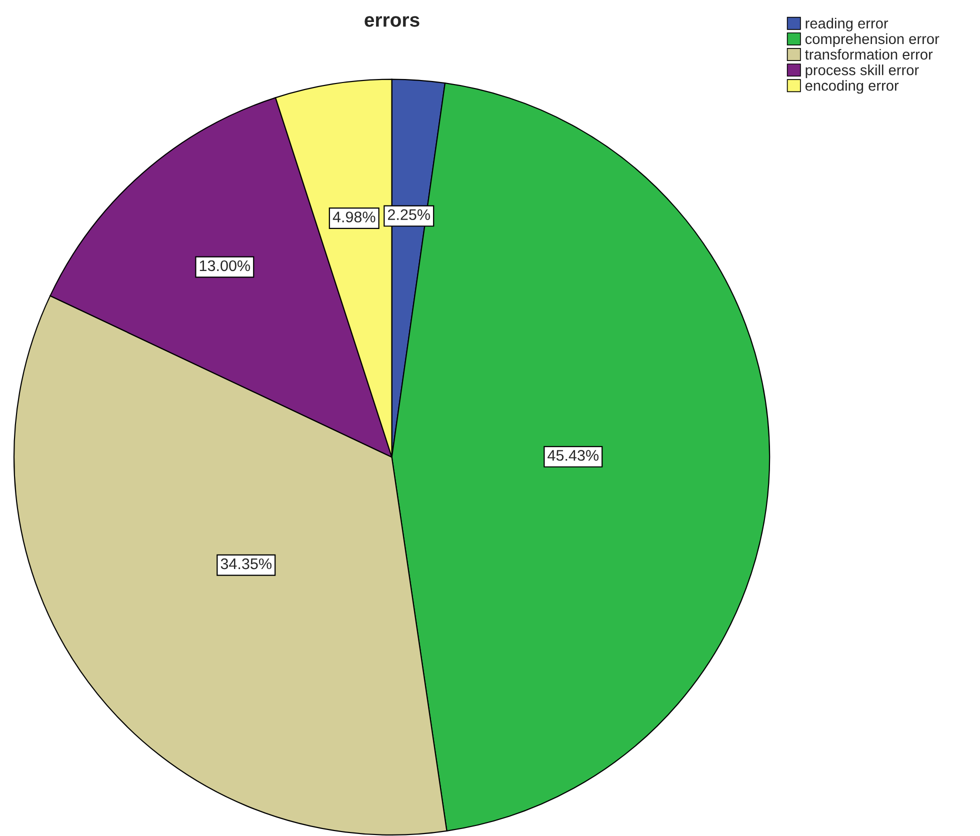  Describe the element at coordinates (872, 40) in the screenshot. I see `legend-label: comprehension error` at that location.